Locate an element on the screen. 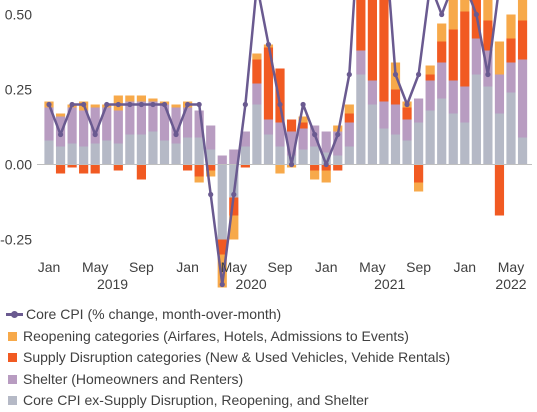 This screenshot has height=412, width=537. y-tick-label: -0.25 is located at coordinates (16, 240).